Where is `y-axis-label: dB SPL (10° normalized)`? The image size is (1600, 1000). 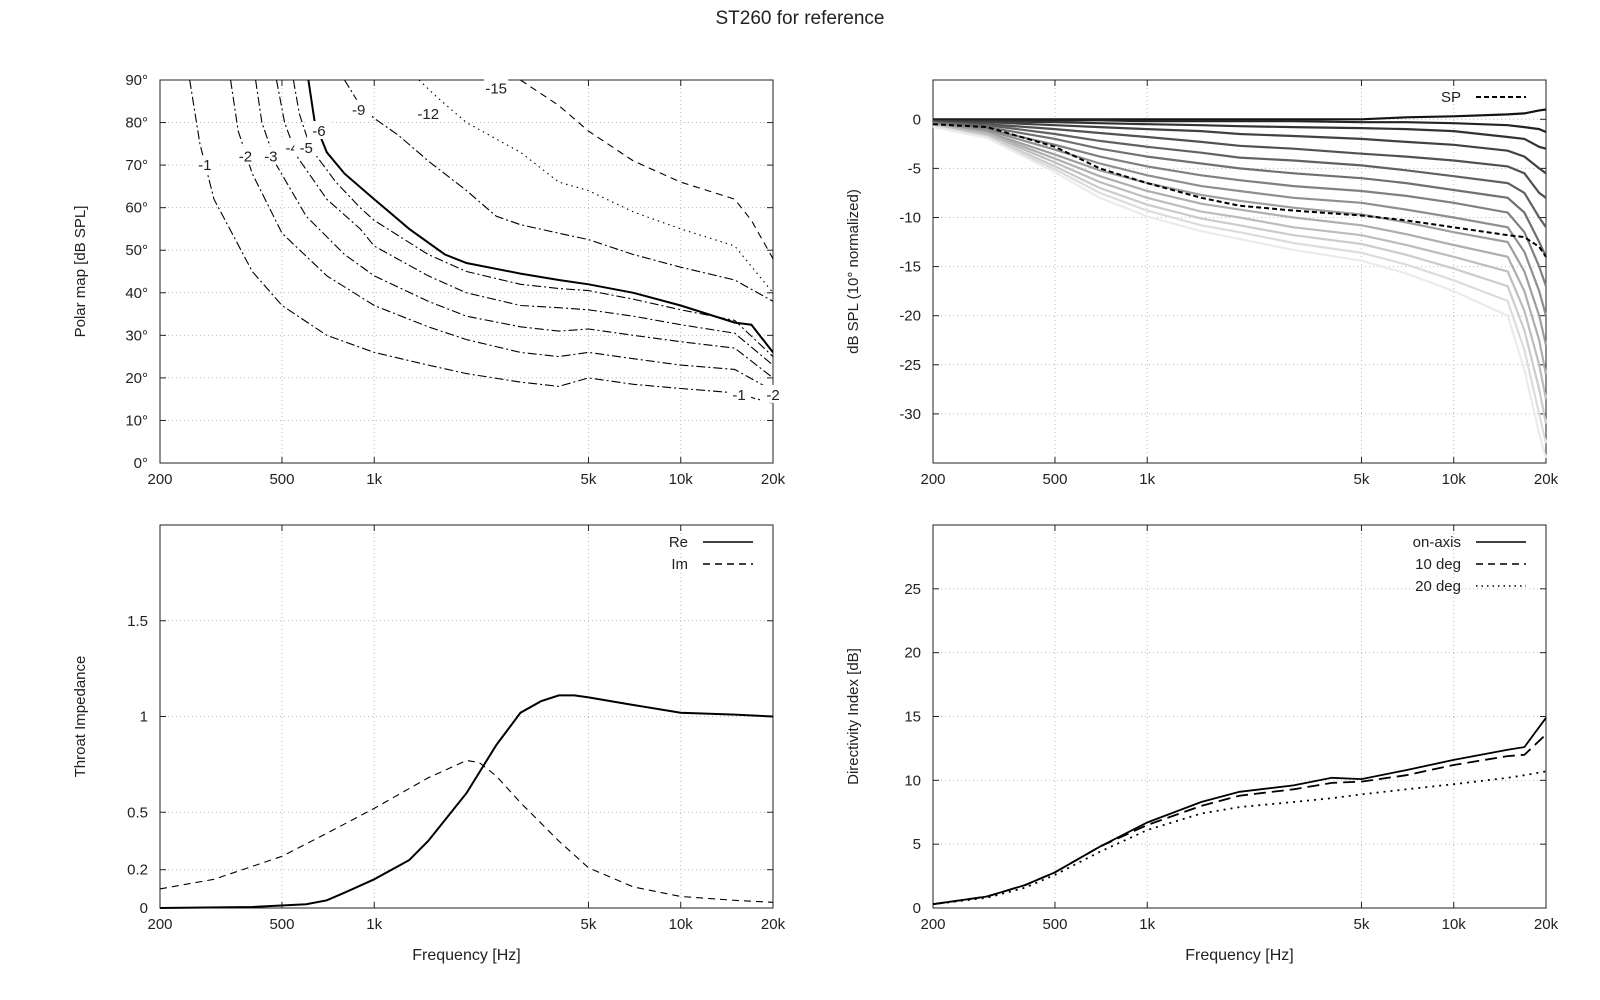 y-axis-label: dB SPL (10° normalized) is located at coordinates (853, 271).